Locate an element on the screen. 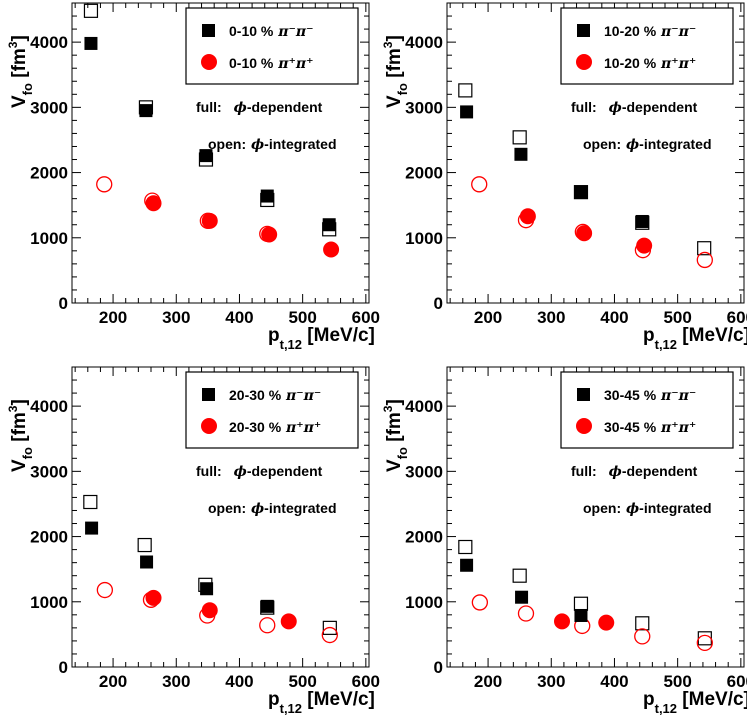 Image resolution: width=747 pixels, height=725 pixels. legend-box is located at coordinates (272, 410).